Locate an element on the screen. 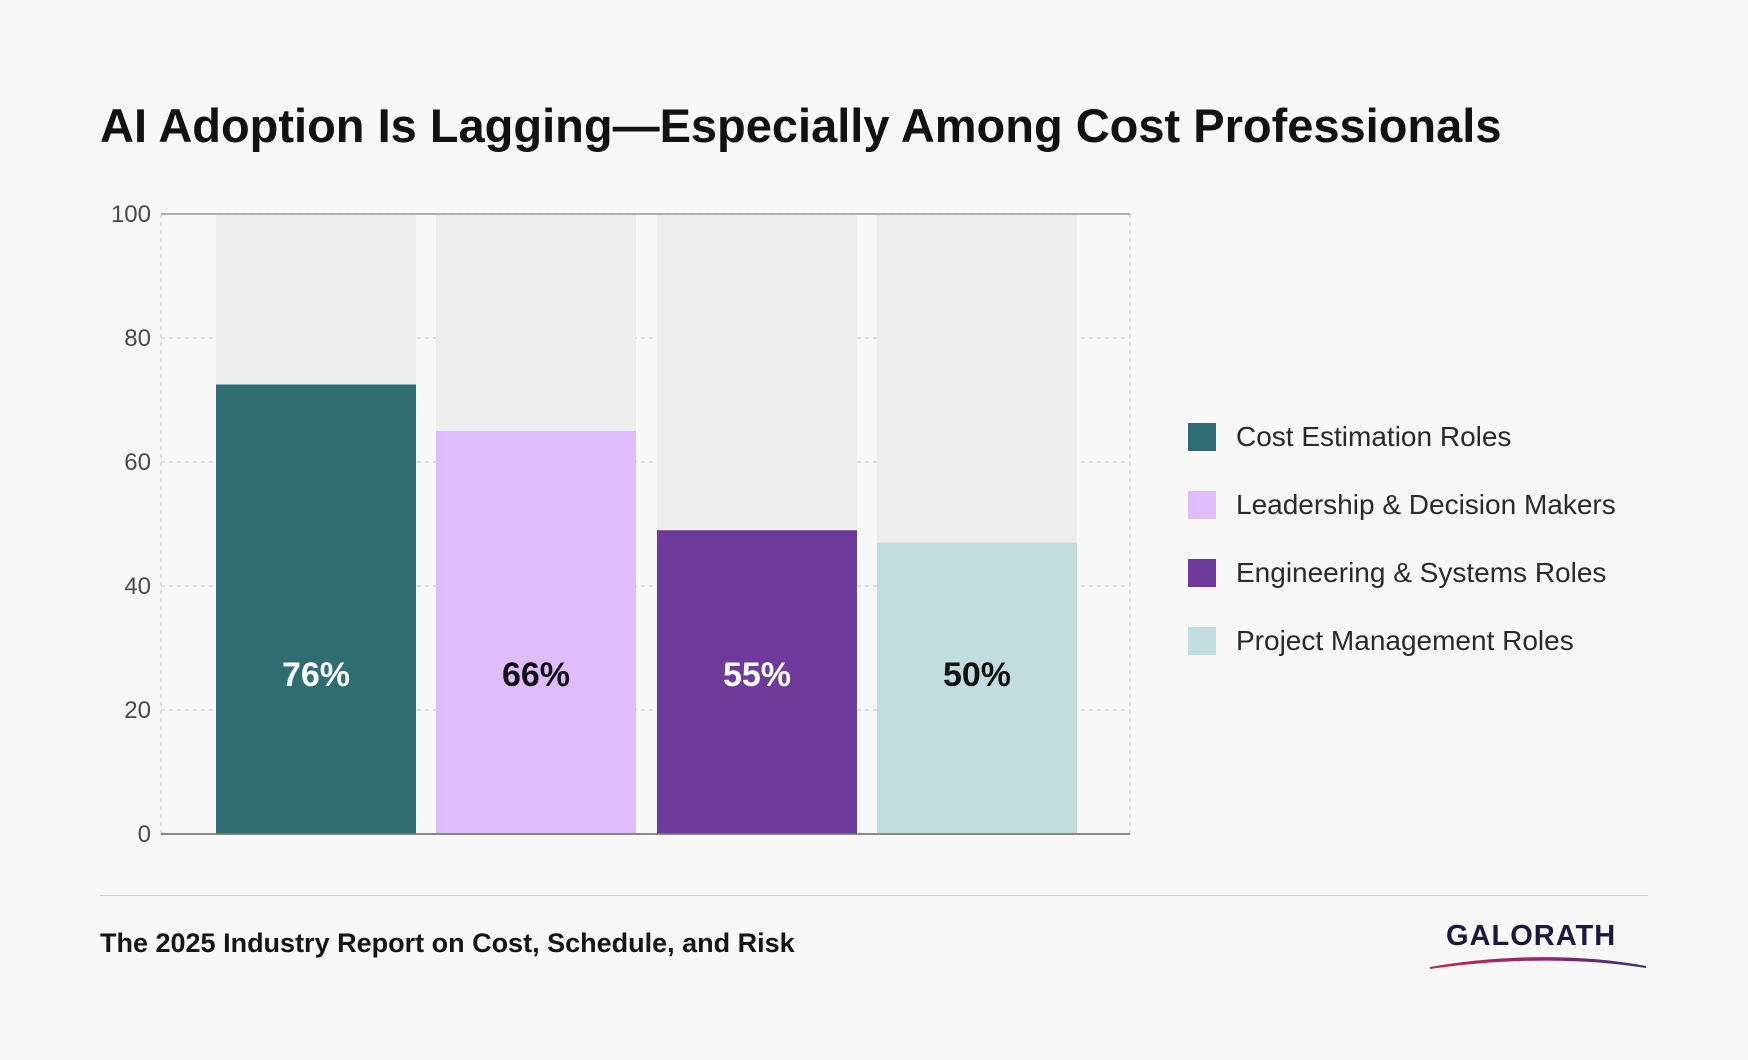 The height and width of the screenshot is (1060, 1748). legend-label: Engineering & Systems Roles is located at coordinates (1421, 572).